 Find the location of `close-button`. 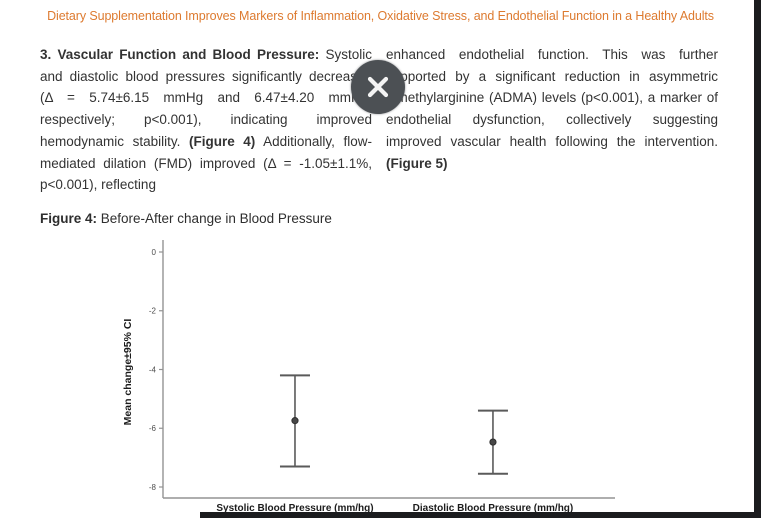

close-button is located at coordinates (378, 87).